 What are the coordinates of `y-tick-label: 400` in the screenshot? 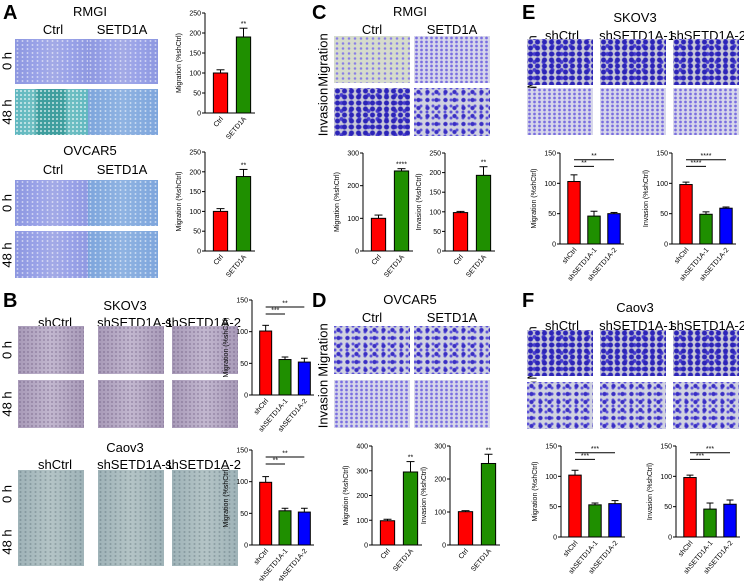 It's located at (362, 447).